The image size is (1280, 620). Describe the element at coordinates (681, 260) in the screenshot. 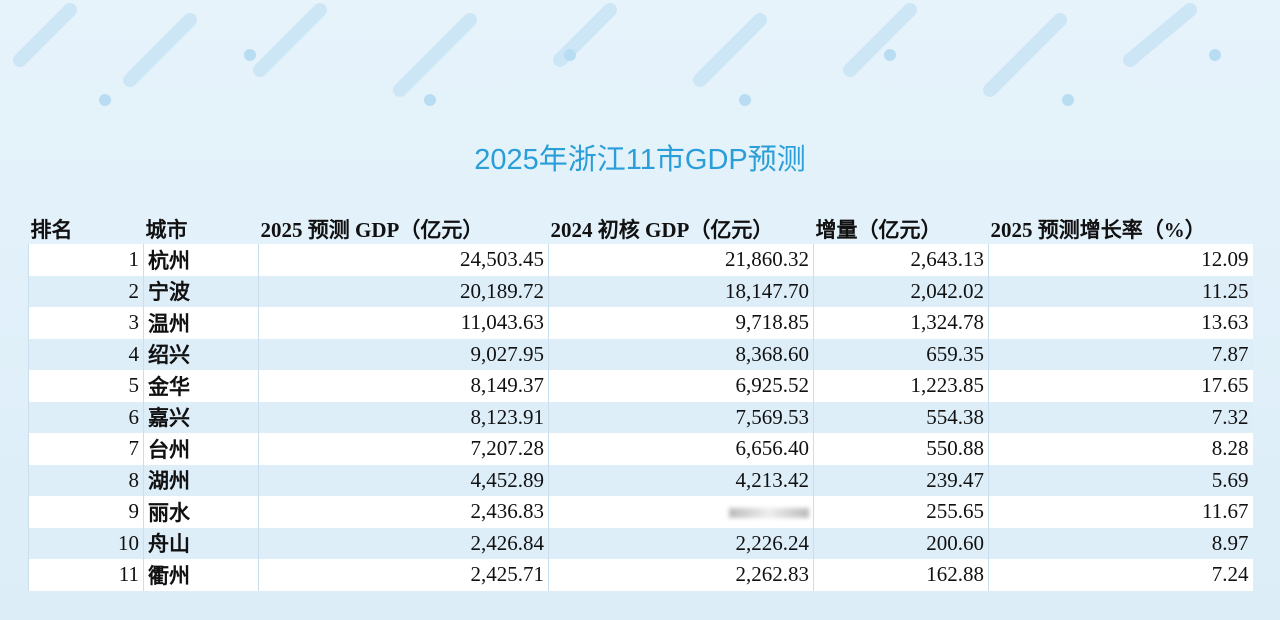

I see `table-cell: 21,860.32` at that location.